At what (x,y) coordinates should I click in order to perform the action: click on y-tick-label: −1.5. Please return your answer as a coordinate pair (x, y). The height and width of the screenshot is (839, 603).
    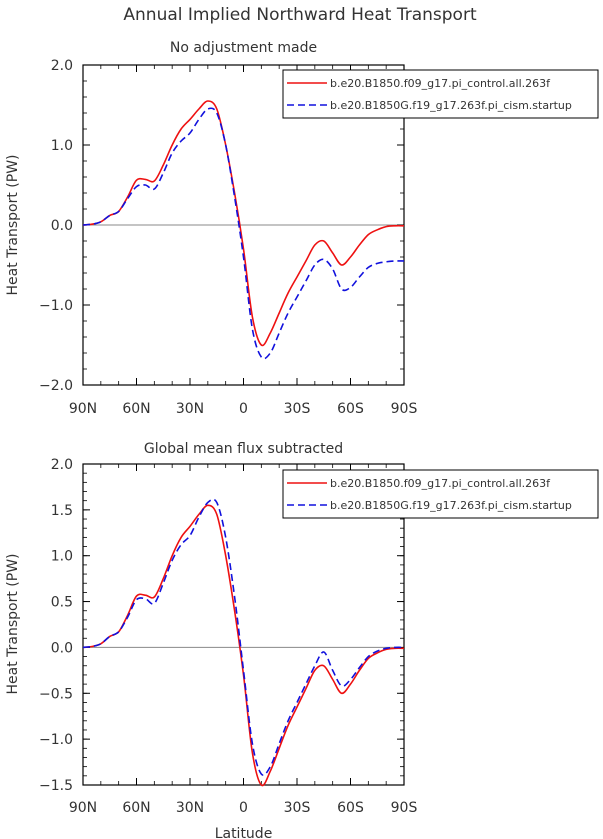
    Looking at the image, I should click on (56, 786).